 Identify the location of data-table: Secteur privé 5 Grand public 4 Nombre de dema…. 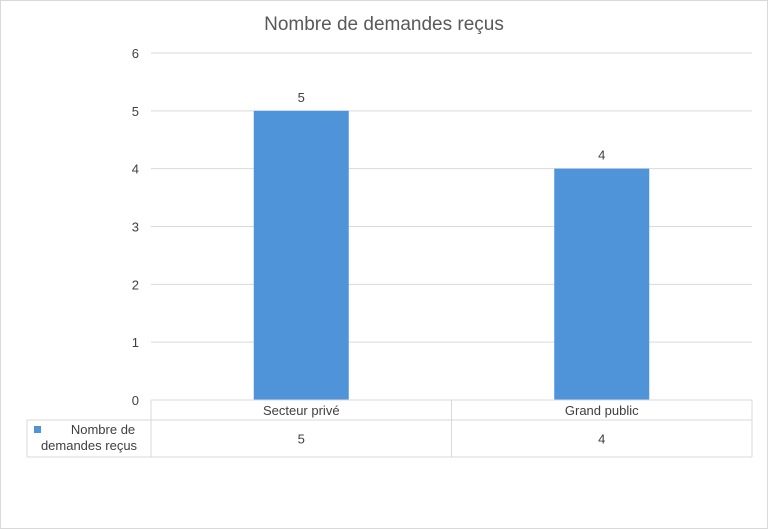
(389, 428).